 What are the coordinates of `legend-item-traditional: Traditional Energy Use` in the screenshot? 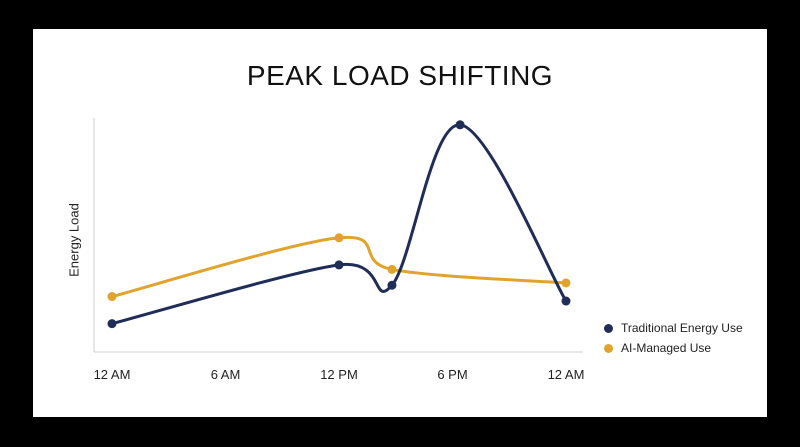 It's located at (673, 328).